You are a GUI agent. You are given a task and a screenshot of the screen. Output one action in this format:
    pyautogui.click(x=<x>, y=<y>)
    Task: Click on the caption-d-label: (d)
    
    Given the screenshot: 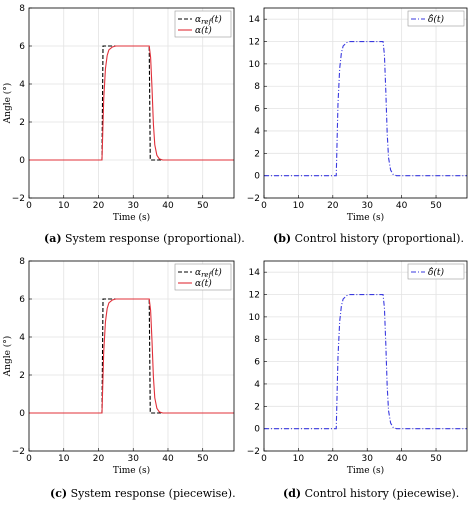 What is the action you would take?
    pyautogui.click(x=292, y=493)
    